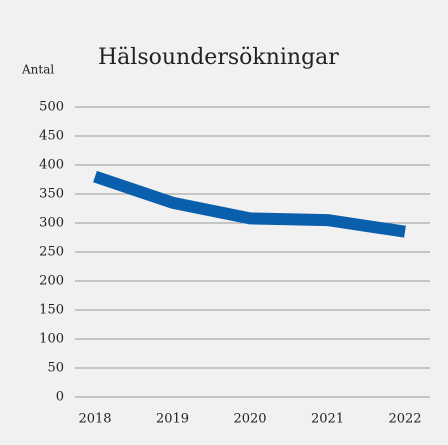 Image resolution: width=448 pixels, height=445 pixels. I want to click on y-axis-label: Antal, so click(37, 70).